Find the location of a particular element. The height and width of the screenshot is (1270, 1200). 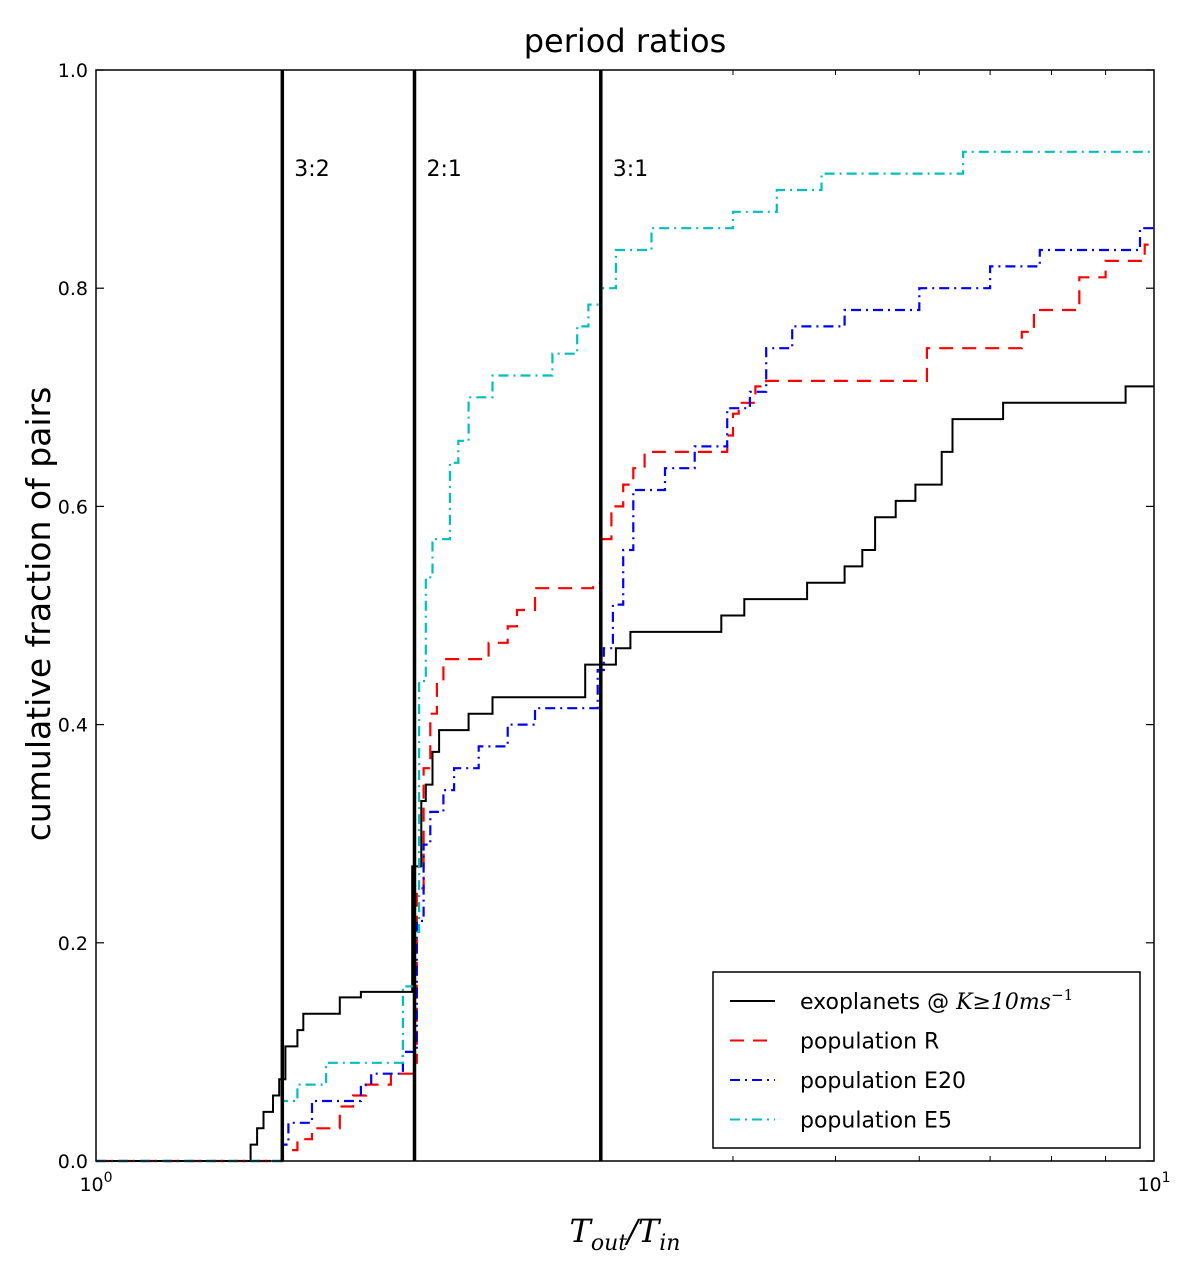

y-axis-label: cumulative fraction of pairs is located at coordinates (38, 614).